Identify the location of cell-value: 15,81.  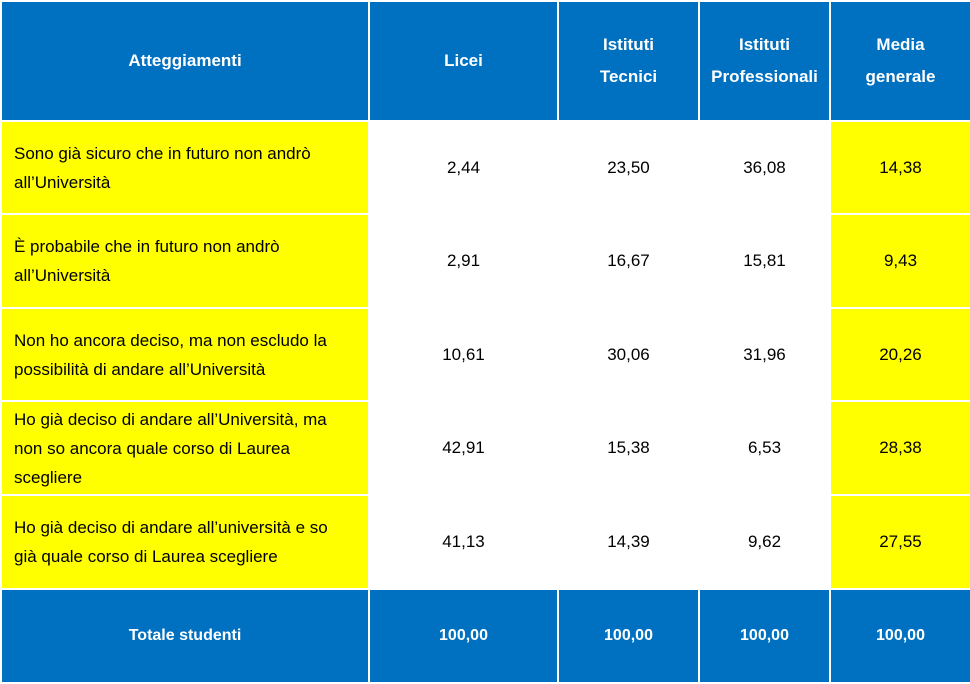
(764, 261).